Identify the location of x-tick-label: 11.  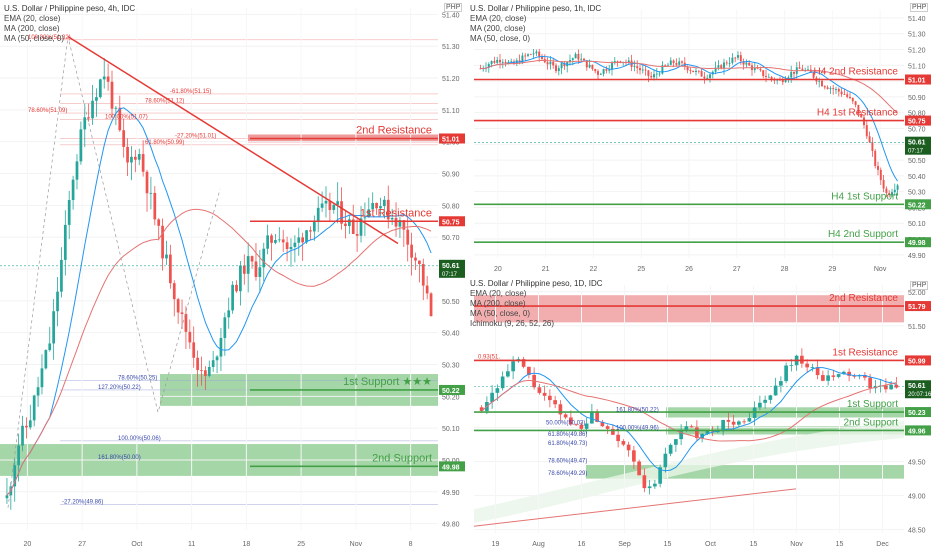
(191, 544).